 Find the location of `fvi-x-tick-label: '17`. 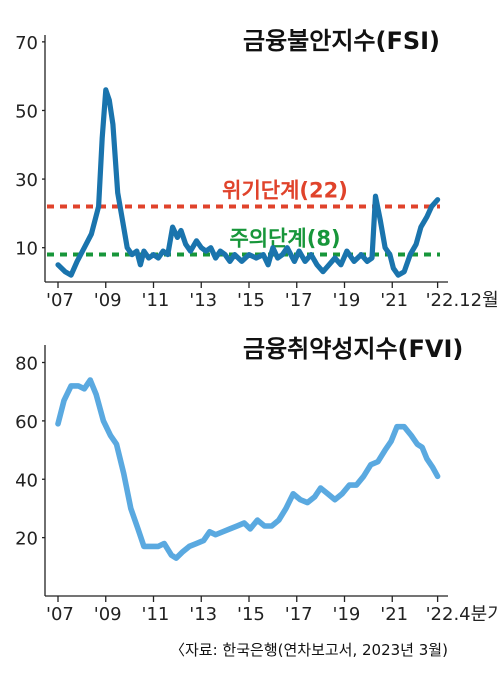

fvi-x-tick-label: '17 is located at coordinates (299, 614).